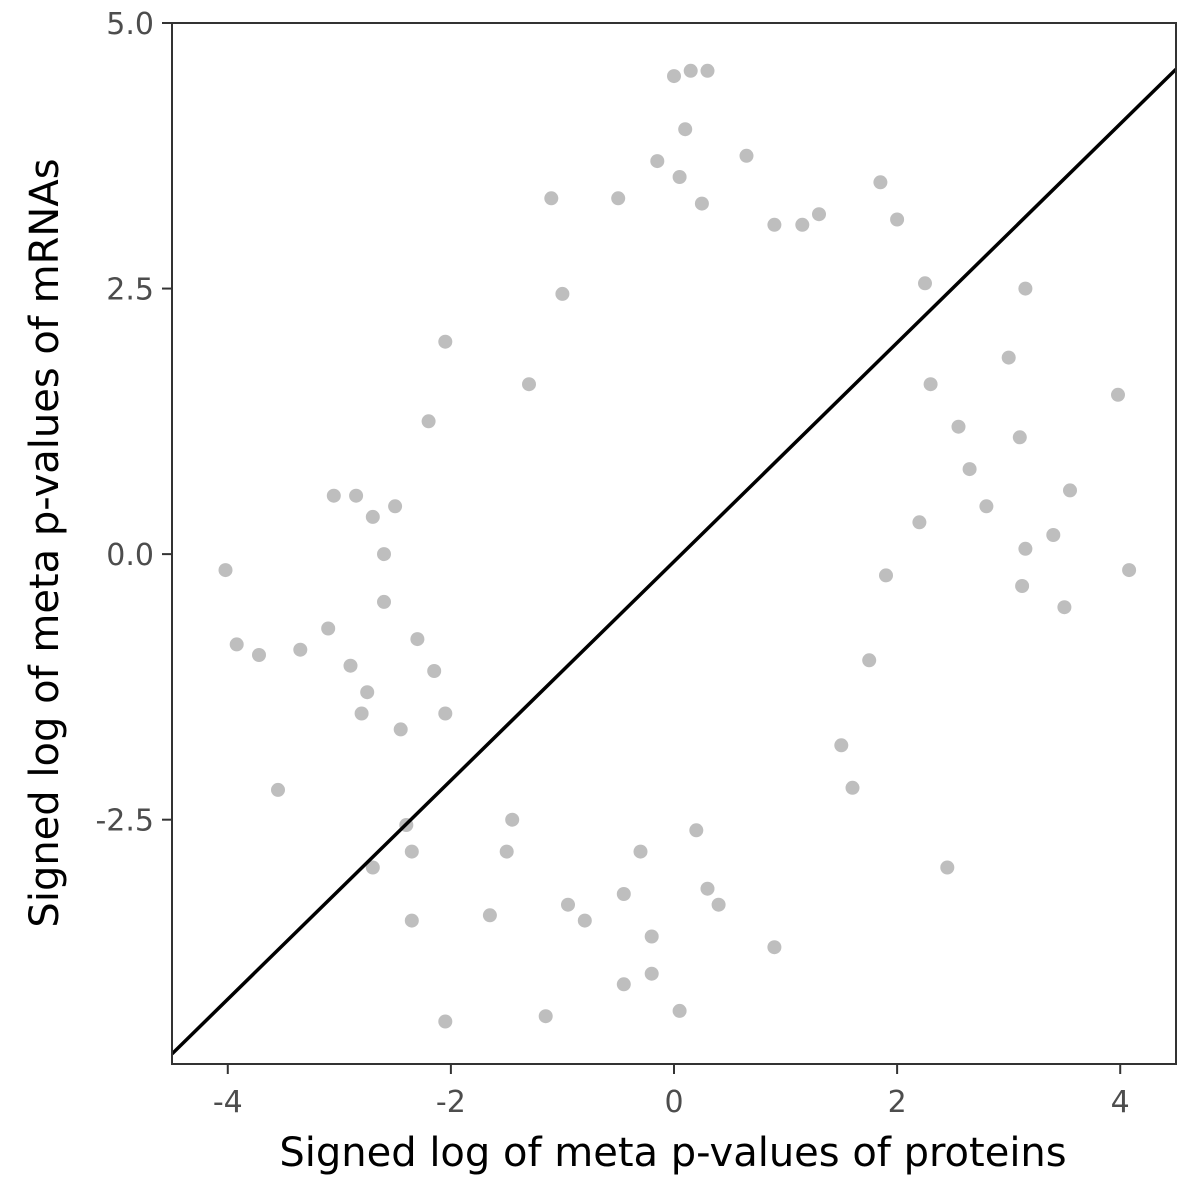 This screenshot has height=1200, width=1200. Describe the element at coordinates (133, 423) in the screenshot. I see `y-axis: -2.5 0.0 2.5 5.0` at that location.